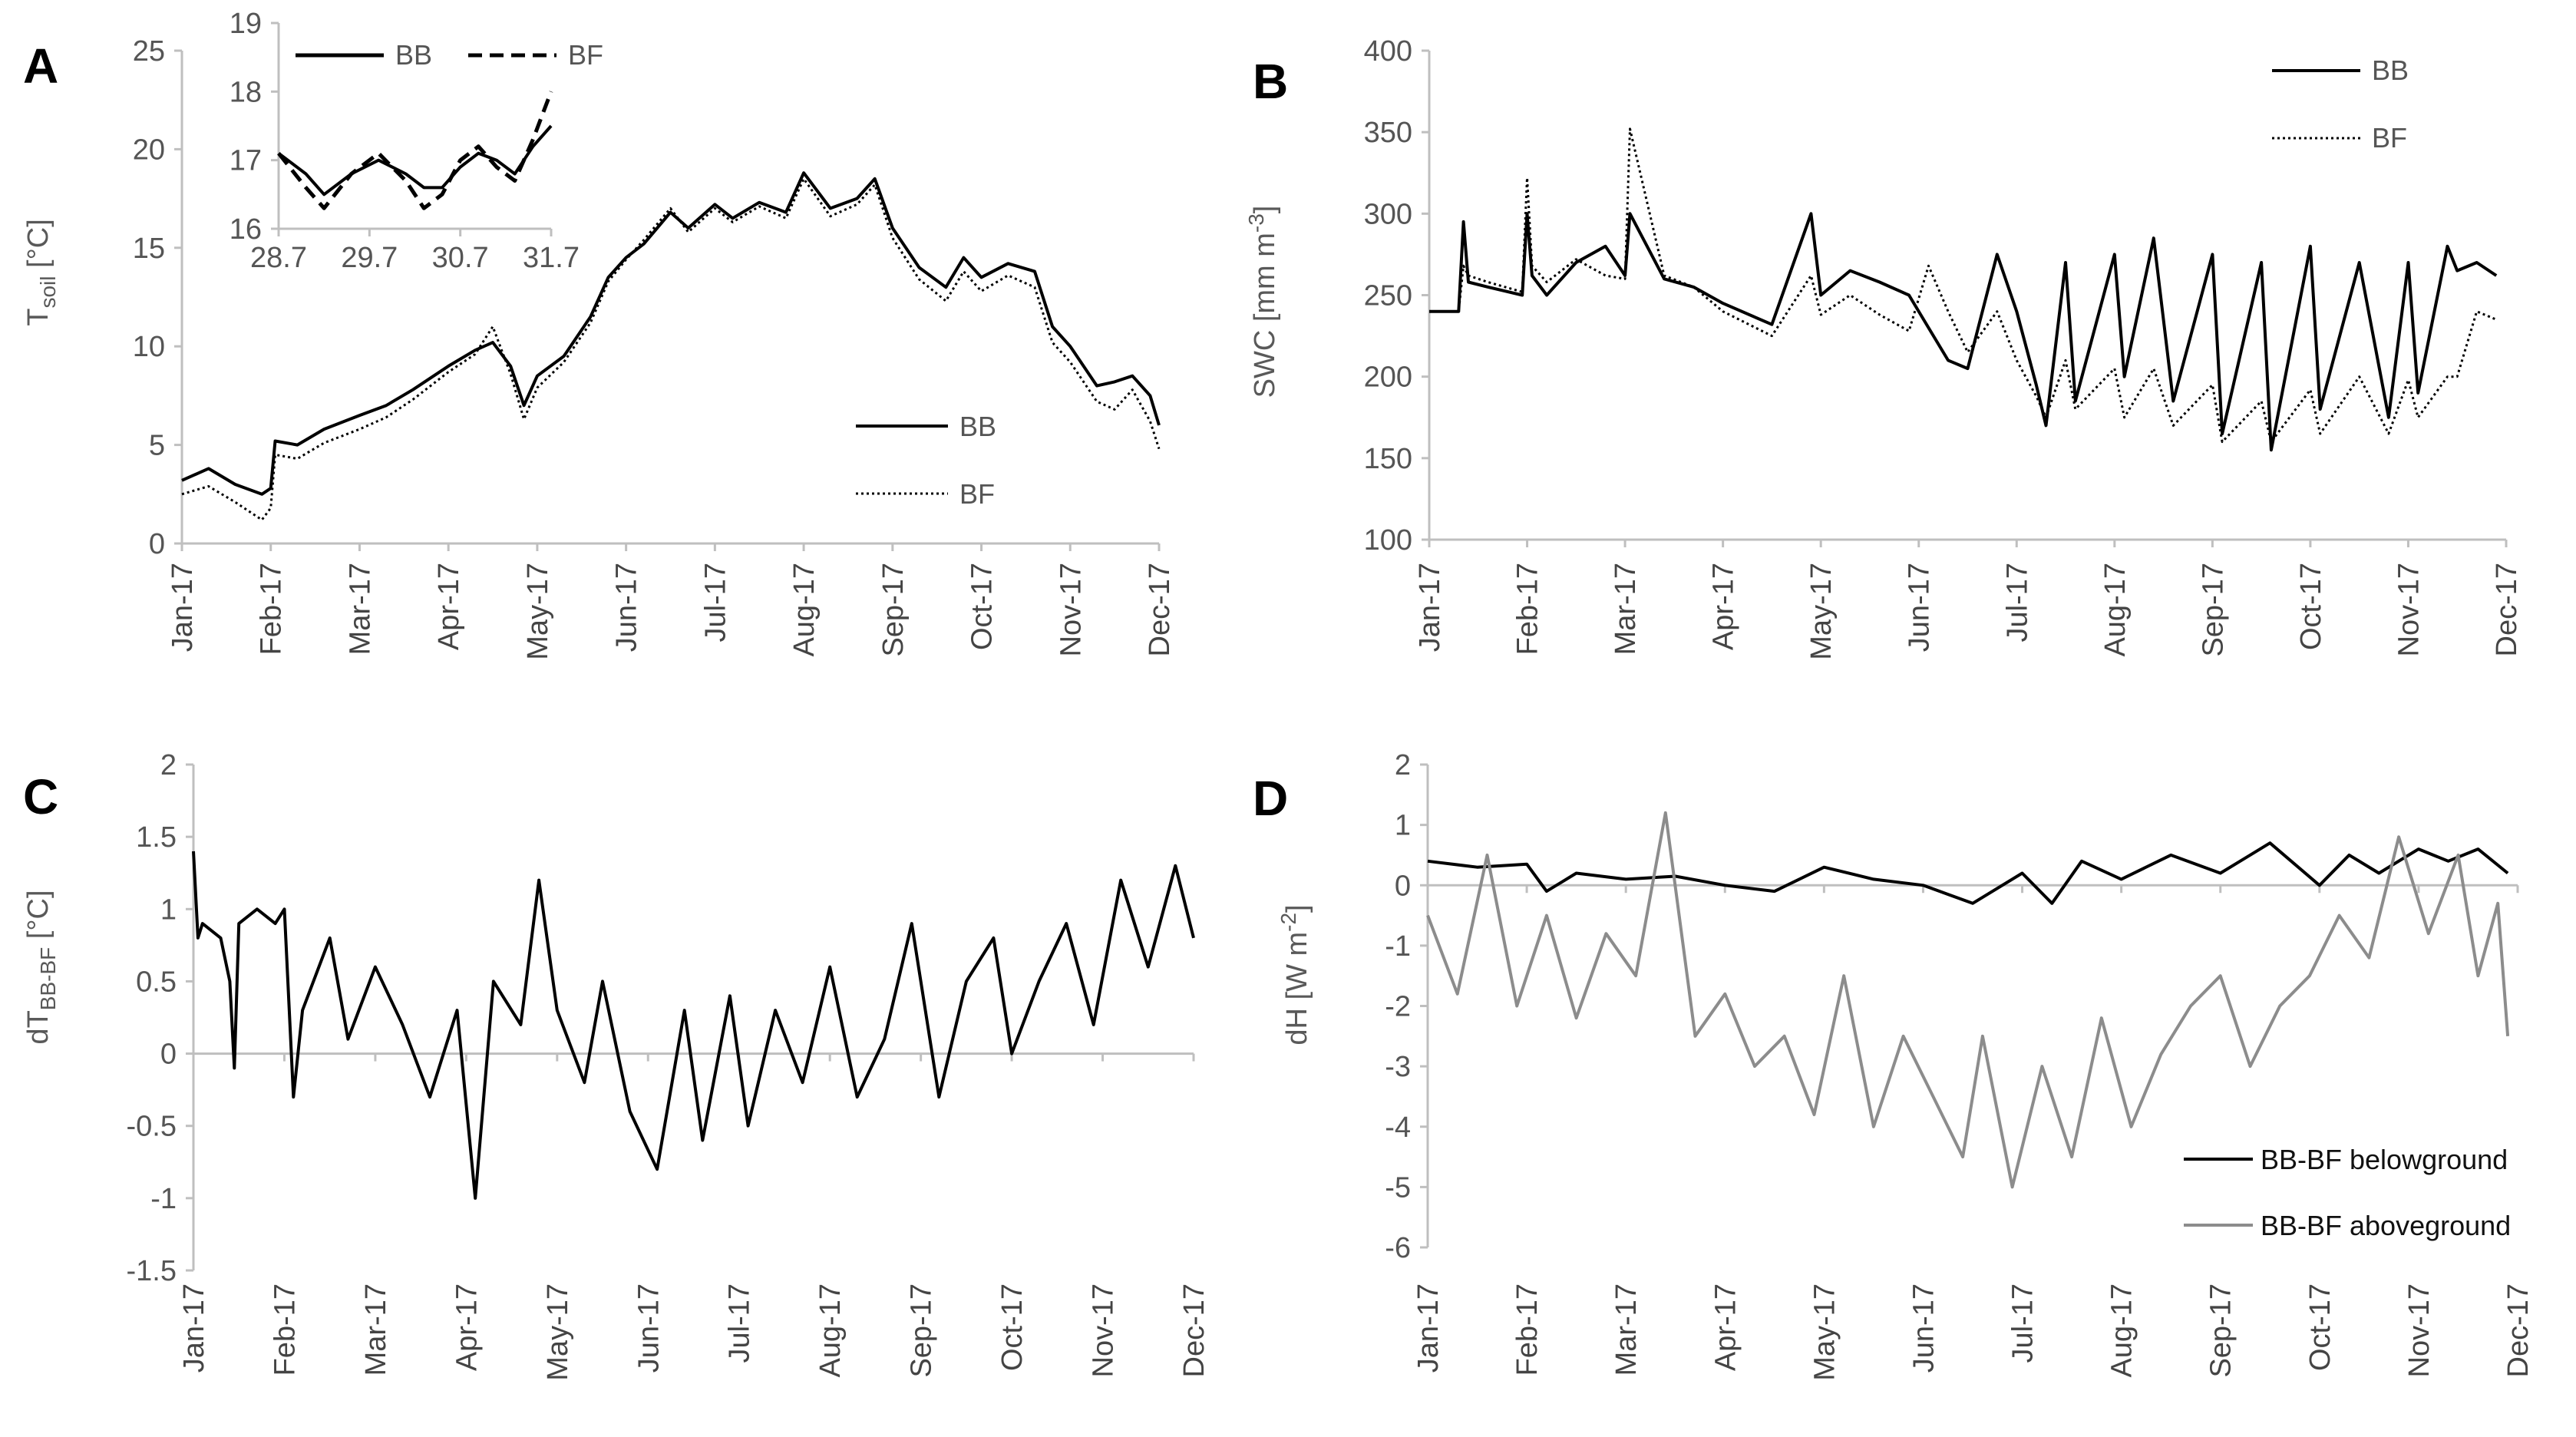 The width and height of the screenshot is (2576, 1437). Describe the element at coordinates (1388, 51) in the screenshot. I see `ytick-label: 400` at that location.